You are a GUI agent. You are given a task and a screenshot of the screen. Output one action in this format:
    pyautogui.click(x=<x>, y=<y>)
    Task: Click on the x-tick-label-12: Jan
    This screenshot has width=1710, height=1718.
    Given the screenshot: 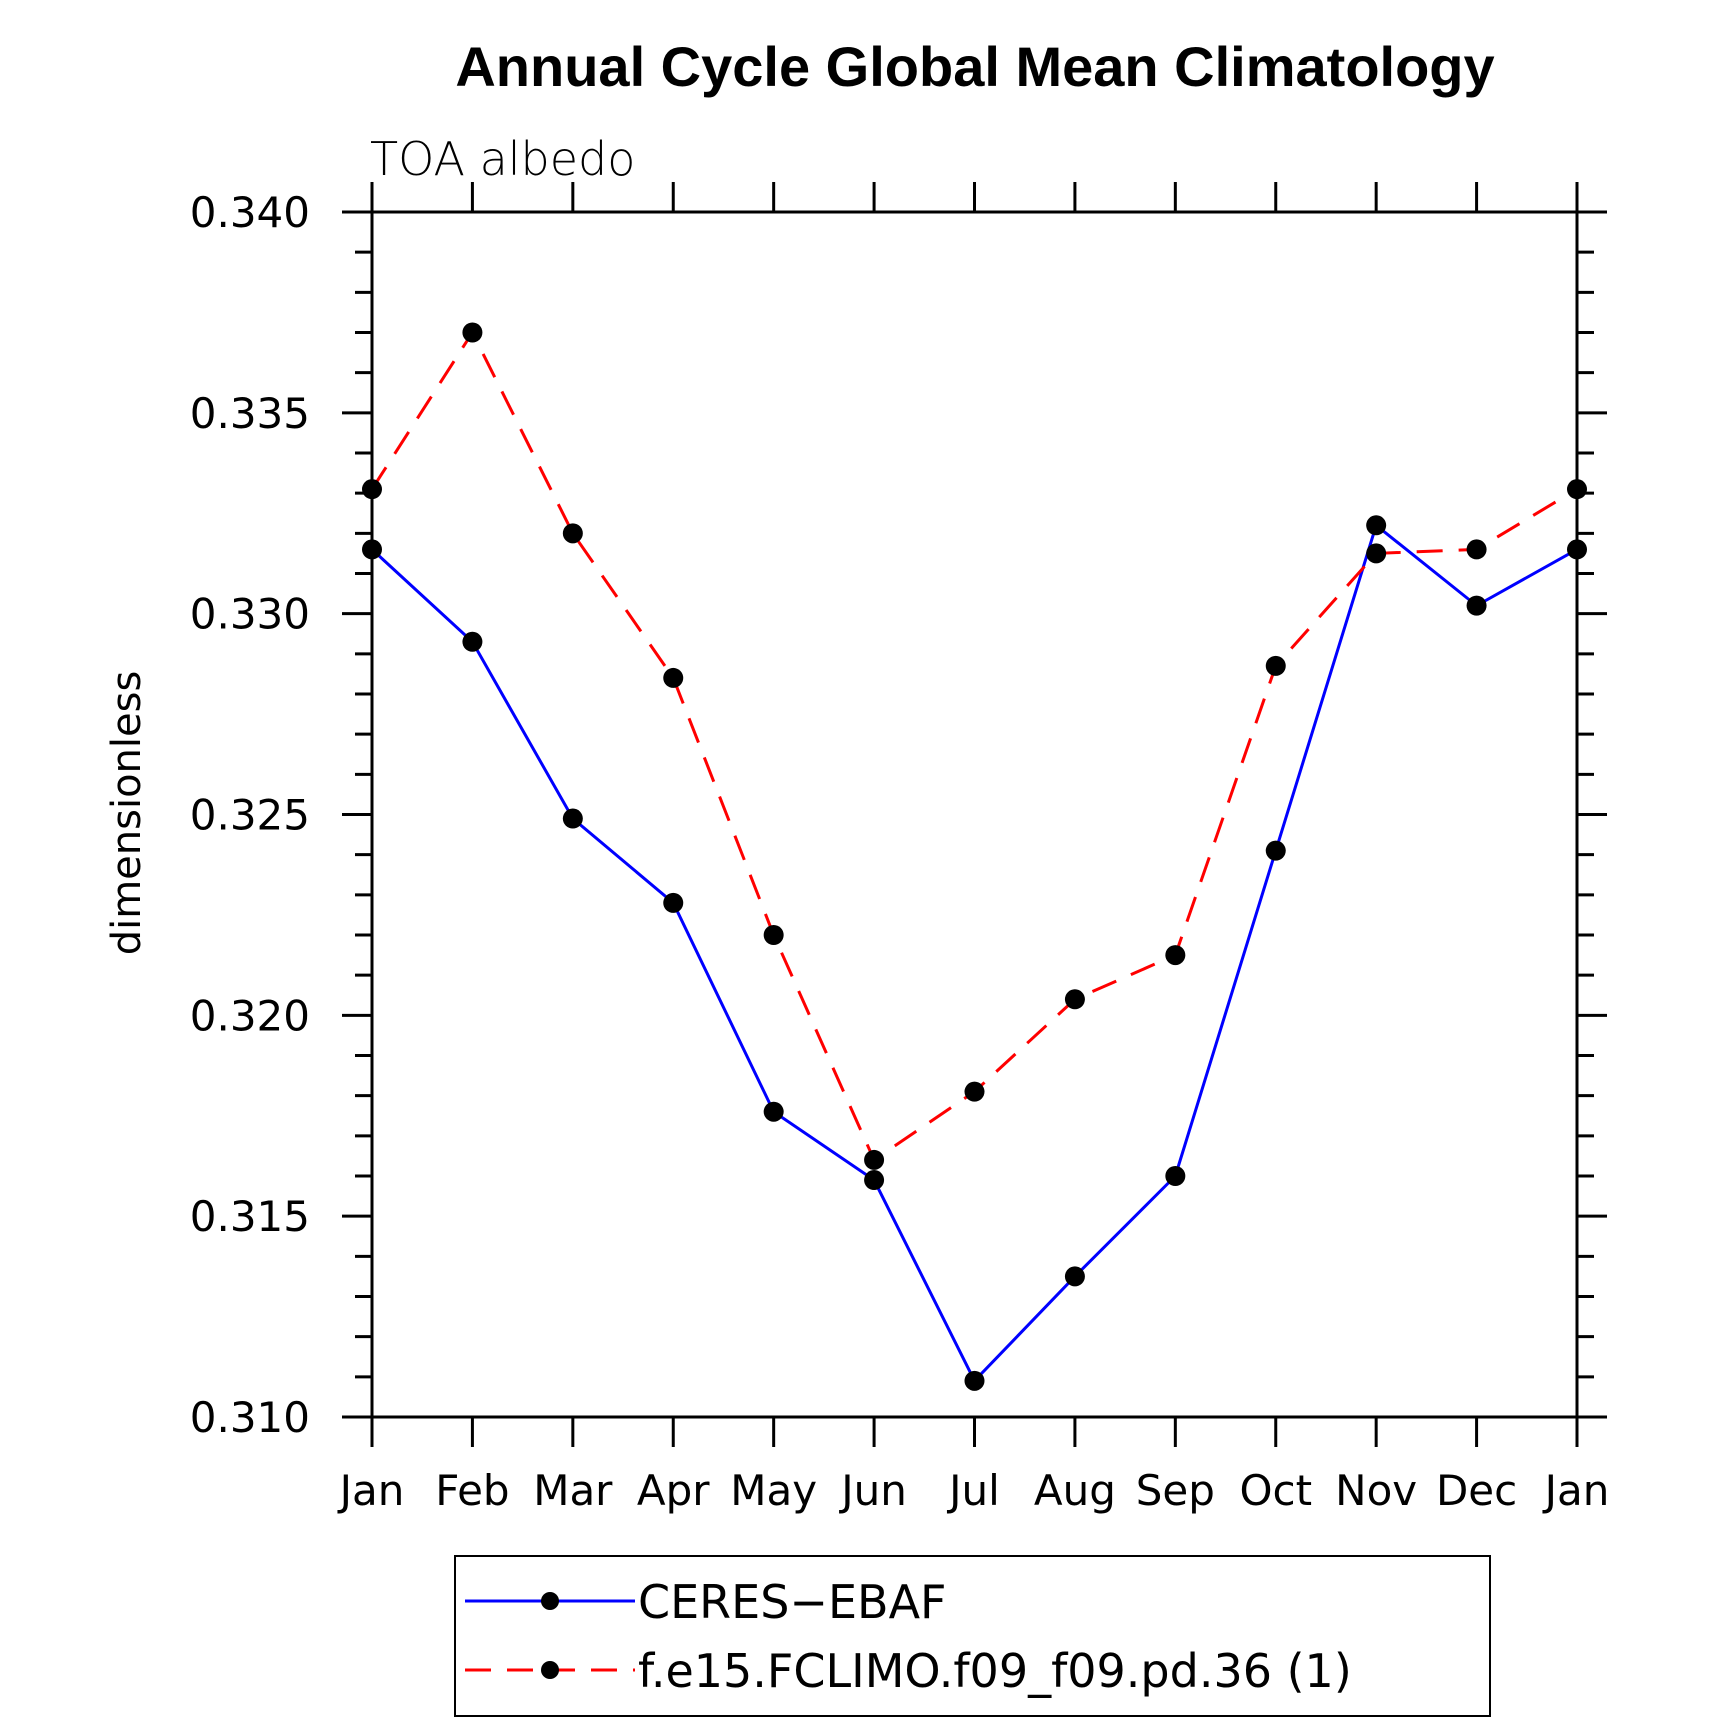 What is the action you would take?
    pyautogui.click(x=1576, y=1490)
    